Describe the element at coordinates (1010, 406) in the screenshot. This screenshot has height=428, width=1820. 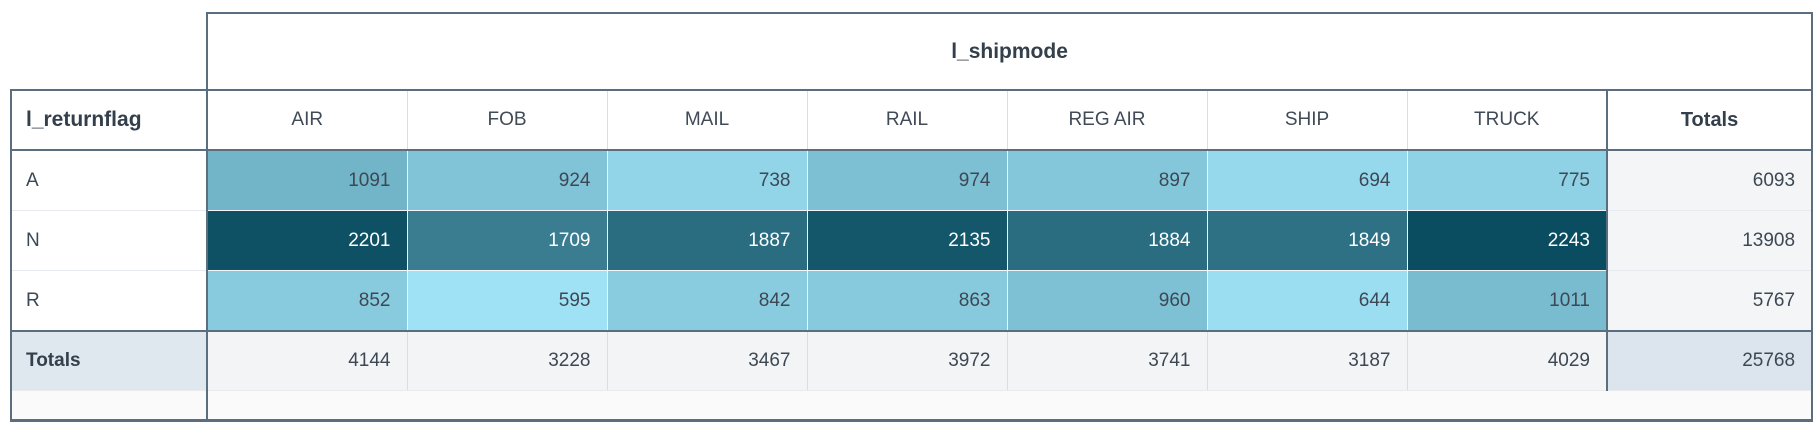
I see `empty-row-filler` at that location.